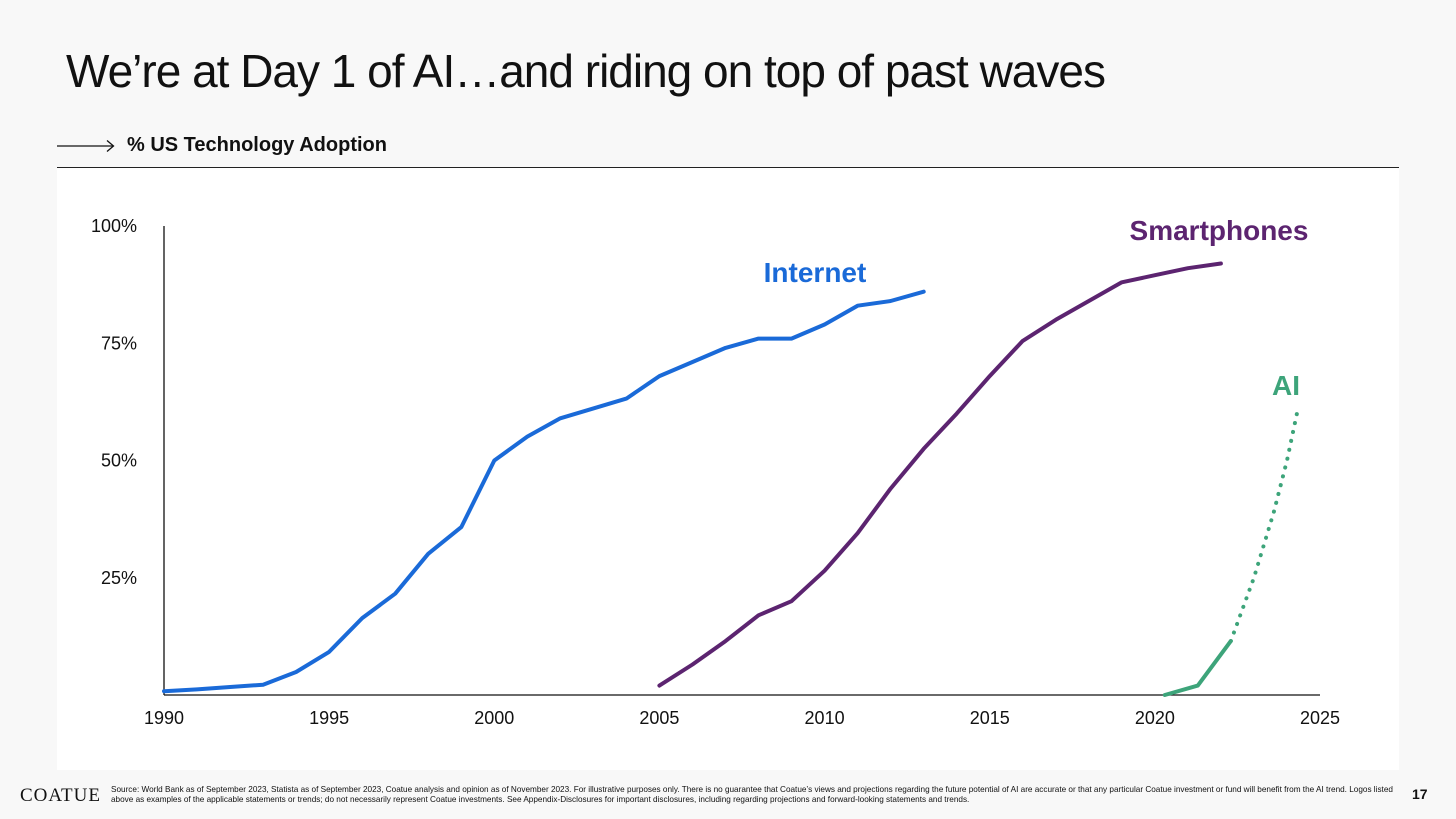  Describe the element at coordinates (1263, 527) in the screenshot. I see `series-line-ai-projection` at that location.